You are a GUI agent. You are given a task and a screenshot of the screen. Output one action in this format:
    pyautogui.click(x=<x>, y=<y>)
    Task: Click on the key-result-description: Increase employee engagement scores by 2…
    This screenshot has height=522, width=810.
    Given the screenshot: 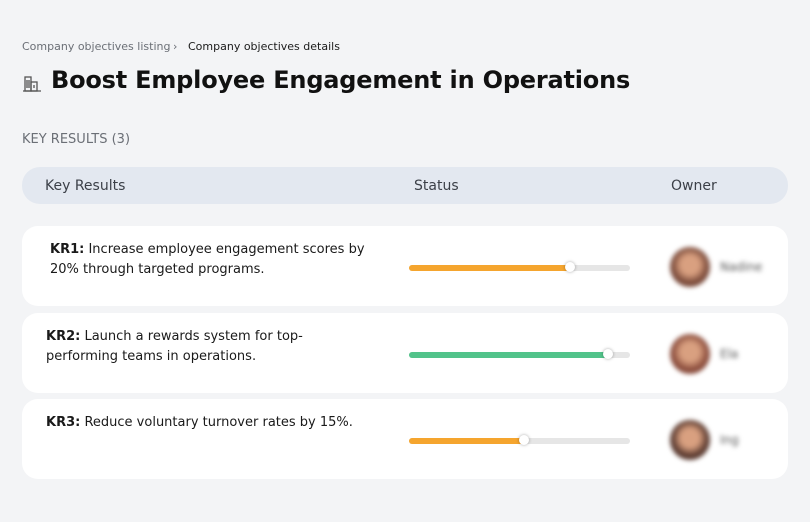 What is the action you would take?
    pyautogui.click(x=207, y=259)
    